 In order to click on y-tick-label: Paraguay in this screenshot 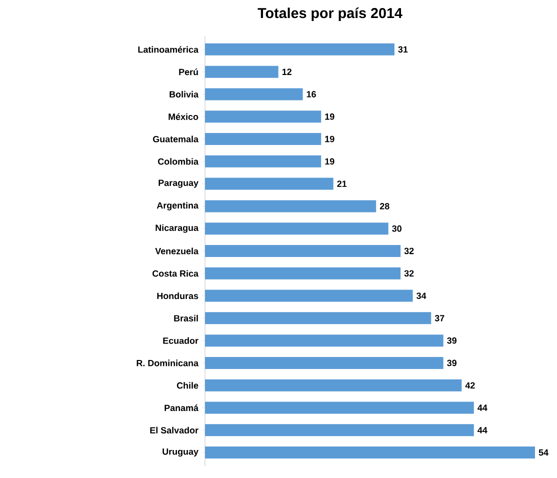, I will do `click(178, 184)`.